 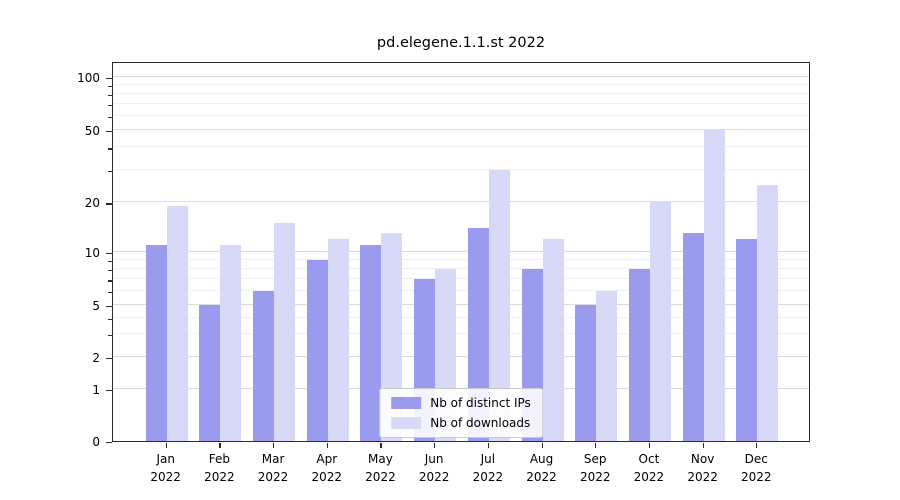 What do you see at coordinates (595, 468) in the screenshot?
I see `x-tick-label-8: Sep 2022` at bounding box center [595, 468].